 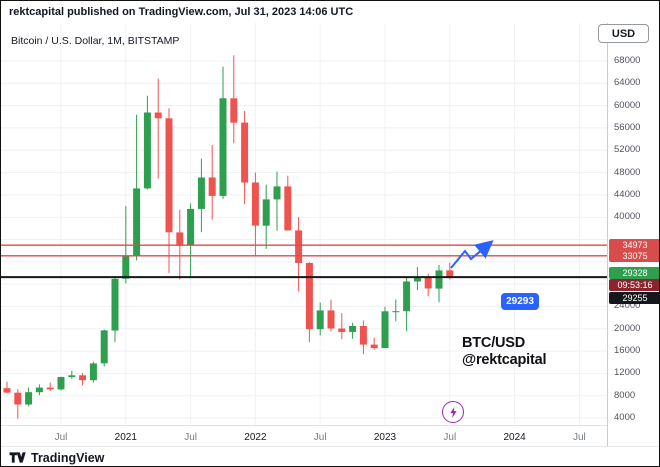 What do you see at coordinates (520, 301) in the screenshot?
I see `drawing-price-label: 29293` at bounding box center [520, 301].